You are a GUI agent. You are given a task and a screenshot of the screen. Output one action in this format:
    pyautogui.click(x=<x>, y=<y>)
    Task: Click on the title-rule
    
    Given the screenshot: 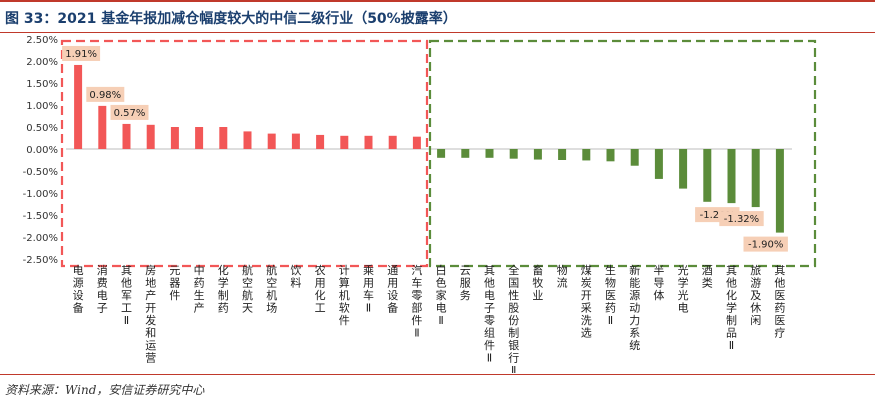 What is the action you would take?
    pyautogui.click(x=437, y=32)
    